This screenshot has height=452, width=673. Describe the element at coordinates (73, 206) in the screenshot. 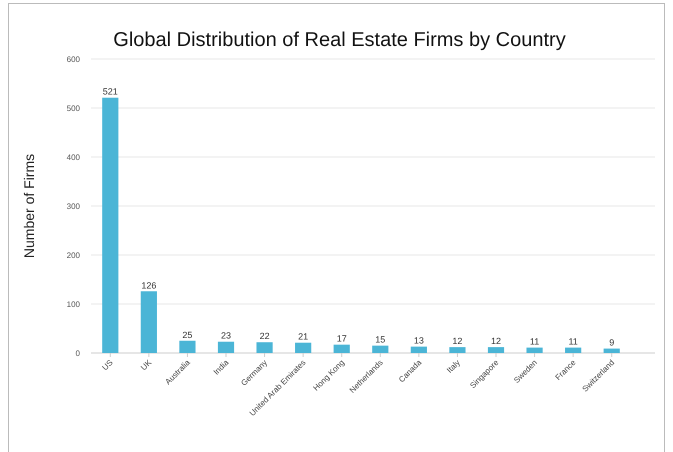

I see `y-tick-label: 300` at that location.